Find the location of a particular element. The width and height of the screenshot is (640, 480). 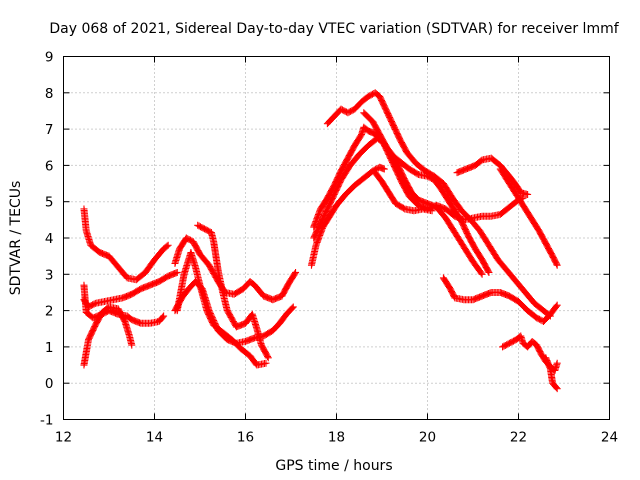

y-tick-label: 5 is located at coordinates (49, 203).